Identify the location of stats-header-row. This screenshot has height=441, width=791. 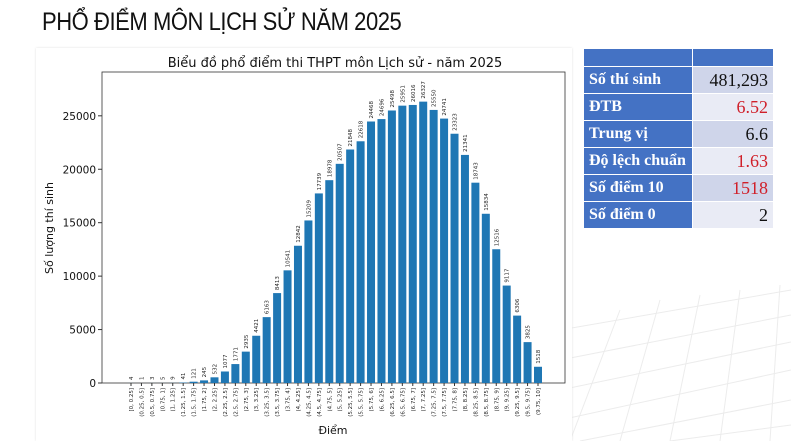
(678, 57).